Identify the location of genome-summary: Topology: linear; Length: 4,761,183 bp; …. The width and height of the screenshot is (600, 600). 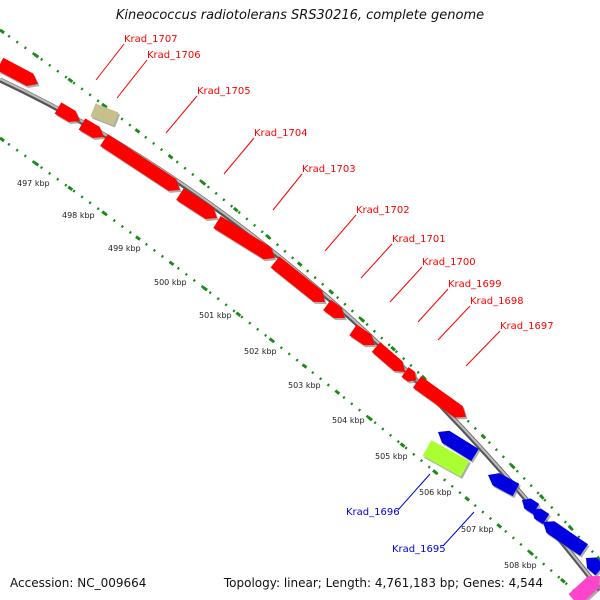
(383, 583).